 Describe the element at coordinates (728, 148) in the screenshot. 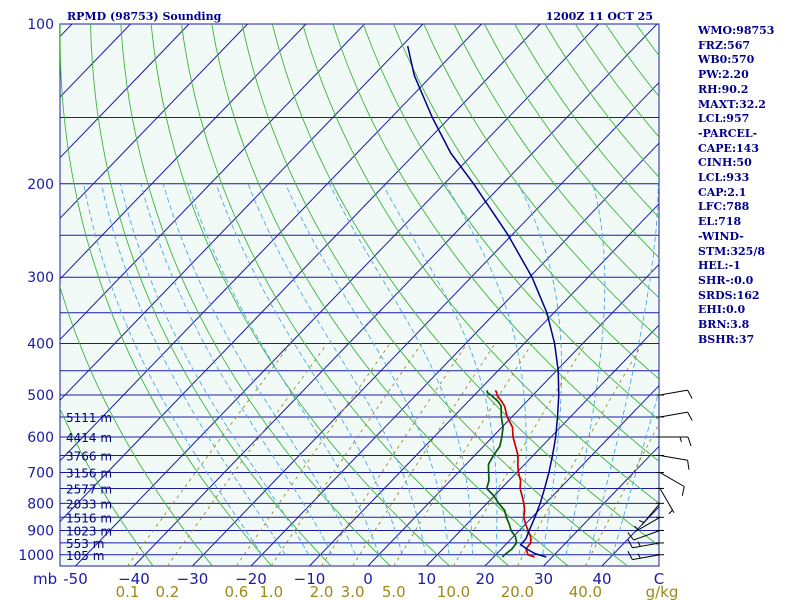

I see `index-item: CAPE:143` at that location.